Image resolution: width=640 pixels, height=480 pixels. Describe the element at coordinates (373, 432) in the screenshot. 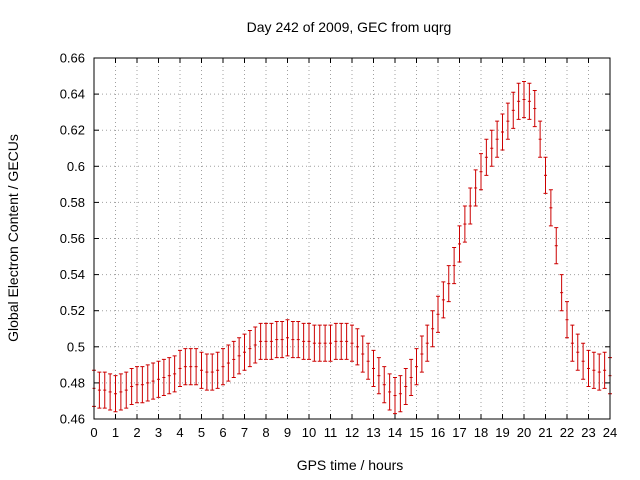

I see `x-tick-label: 13` at that location.